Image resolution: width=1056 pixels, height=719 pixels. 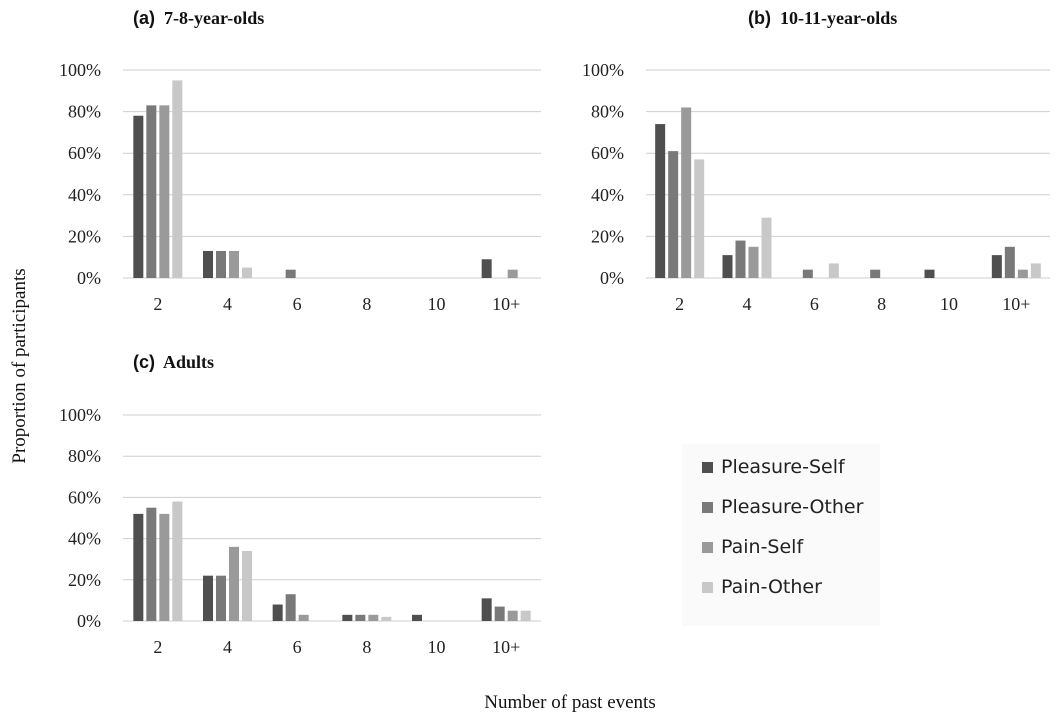 What do you see at coordinates (84, 580) in the screenshot?
I see `panel-c-ytick-label: 20%` at bounding box center [84, 580].